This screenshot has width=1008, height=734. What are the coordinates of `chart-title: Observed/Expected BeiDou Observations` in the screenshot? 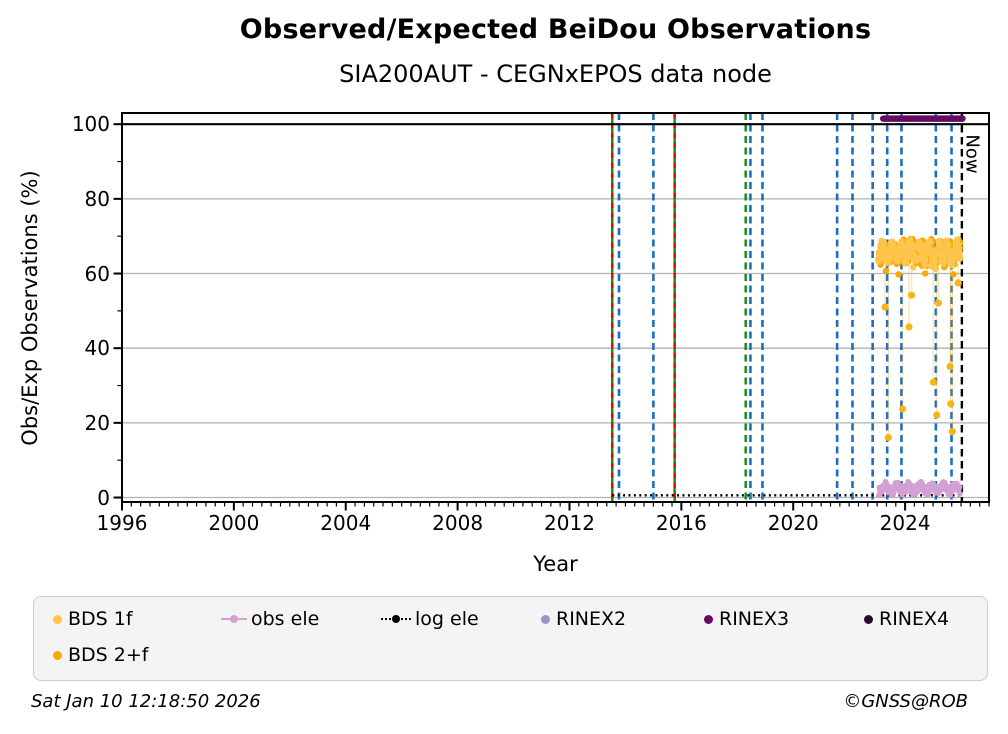 It's located at (555, 29).